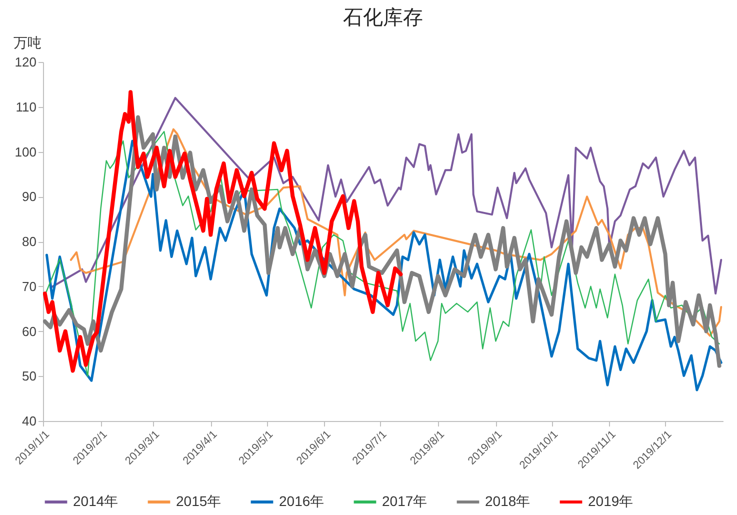  I want to click on y-tick-label: 60, so click(29, 331).